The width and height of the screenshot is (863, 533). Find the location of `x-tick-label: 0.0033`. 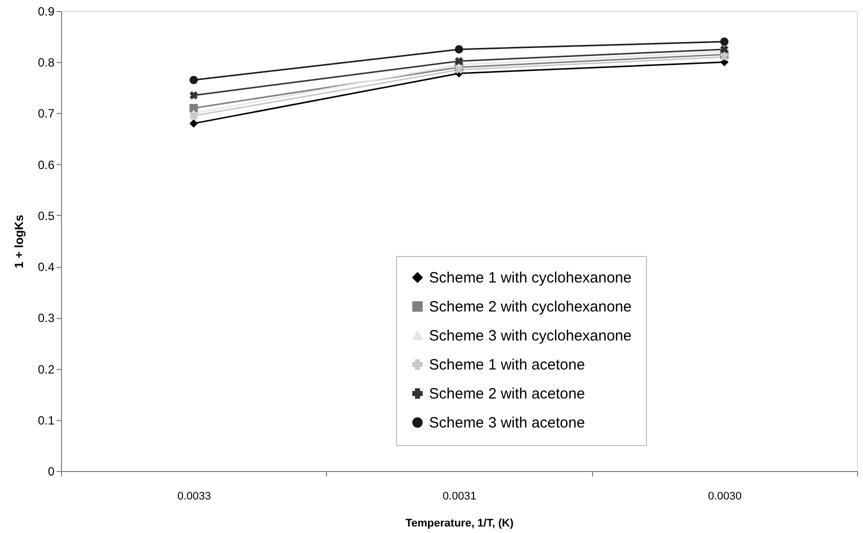

x-tick-label: 0.0033 is located at coordinates (194, 496).